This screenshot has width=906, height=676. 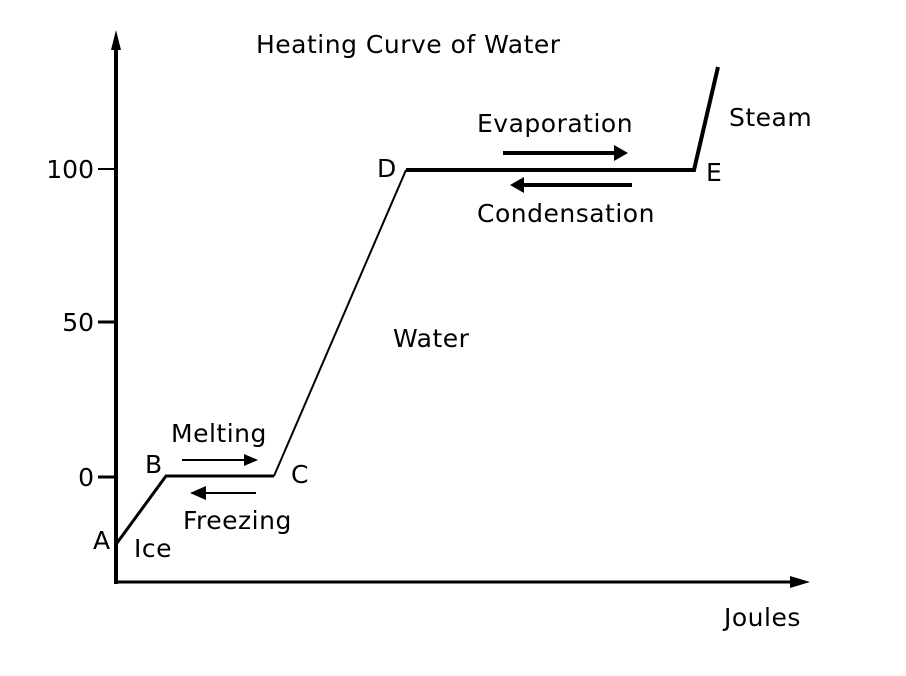 I want to click on phase-label-steam: Steam, so click(x=771, y=117).